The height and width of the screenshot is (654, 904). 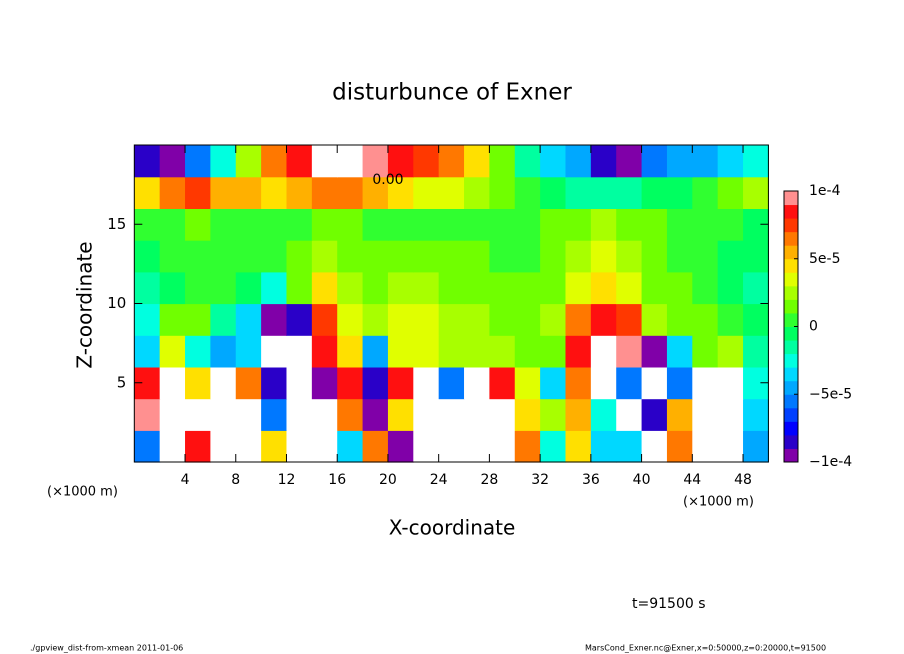 What do you see at coordinates (452, 528) in the screenshot?
I see `x-axis-label: X-coordinate` at bounding box center [452, 528].